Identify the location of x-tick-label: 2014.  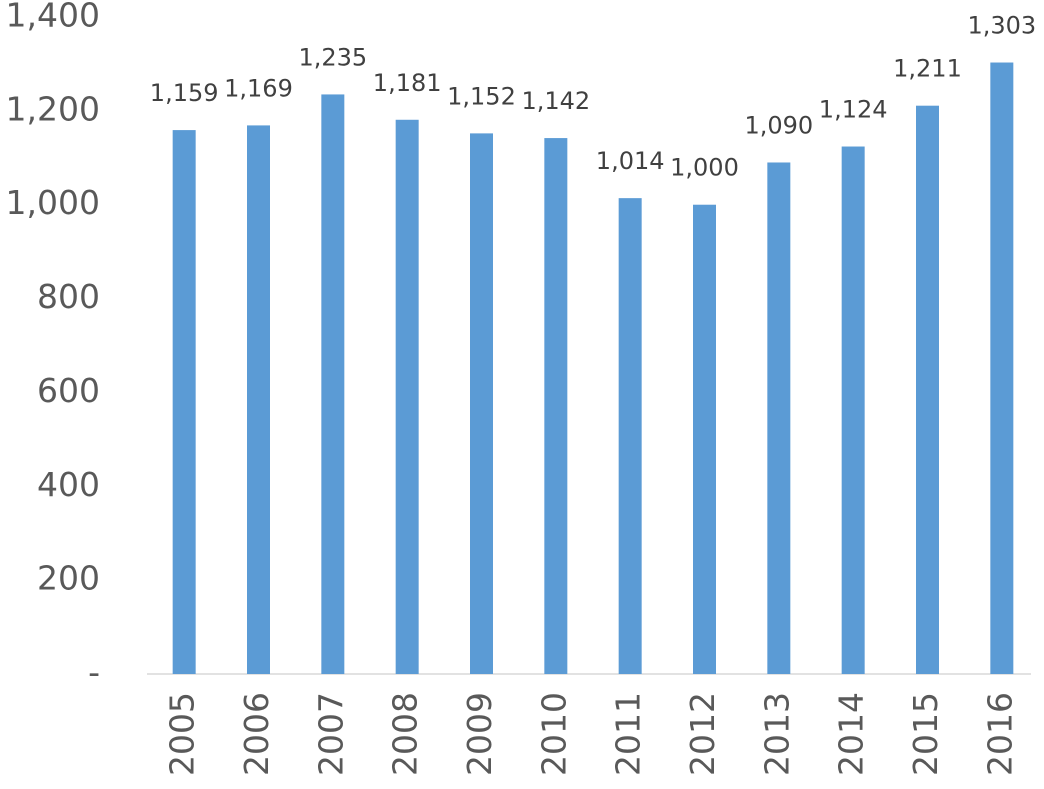
(851, 734).